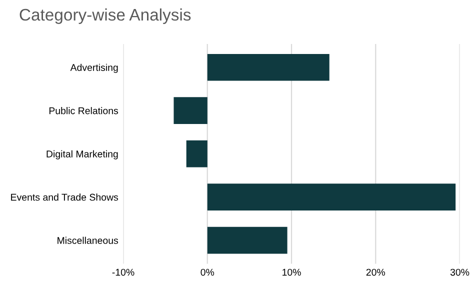 Image resolution: width=474 pixels, height=293 pixels. Describe the element at coordinates (207, 272) in the screenshot. I see `x-tick-label: 0%` at that location.